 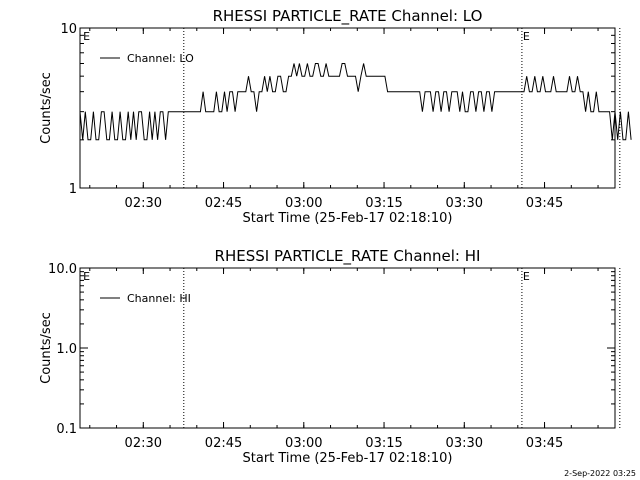 What do you see at coordinates (544, 443) in the screenshot?
I see `x-tick-label-hi: 03:45` at bounding box center [544, 443].